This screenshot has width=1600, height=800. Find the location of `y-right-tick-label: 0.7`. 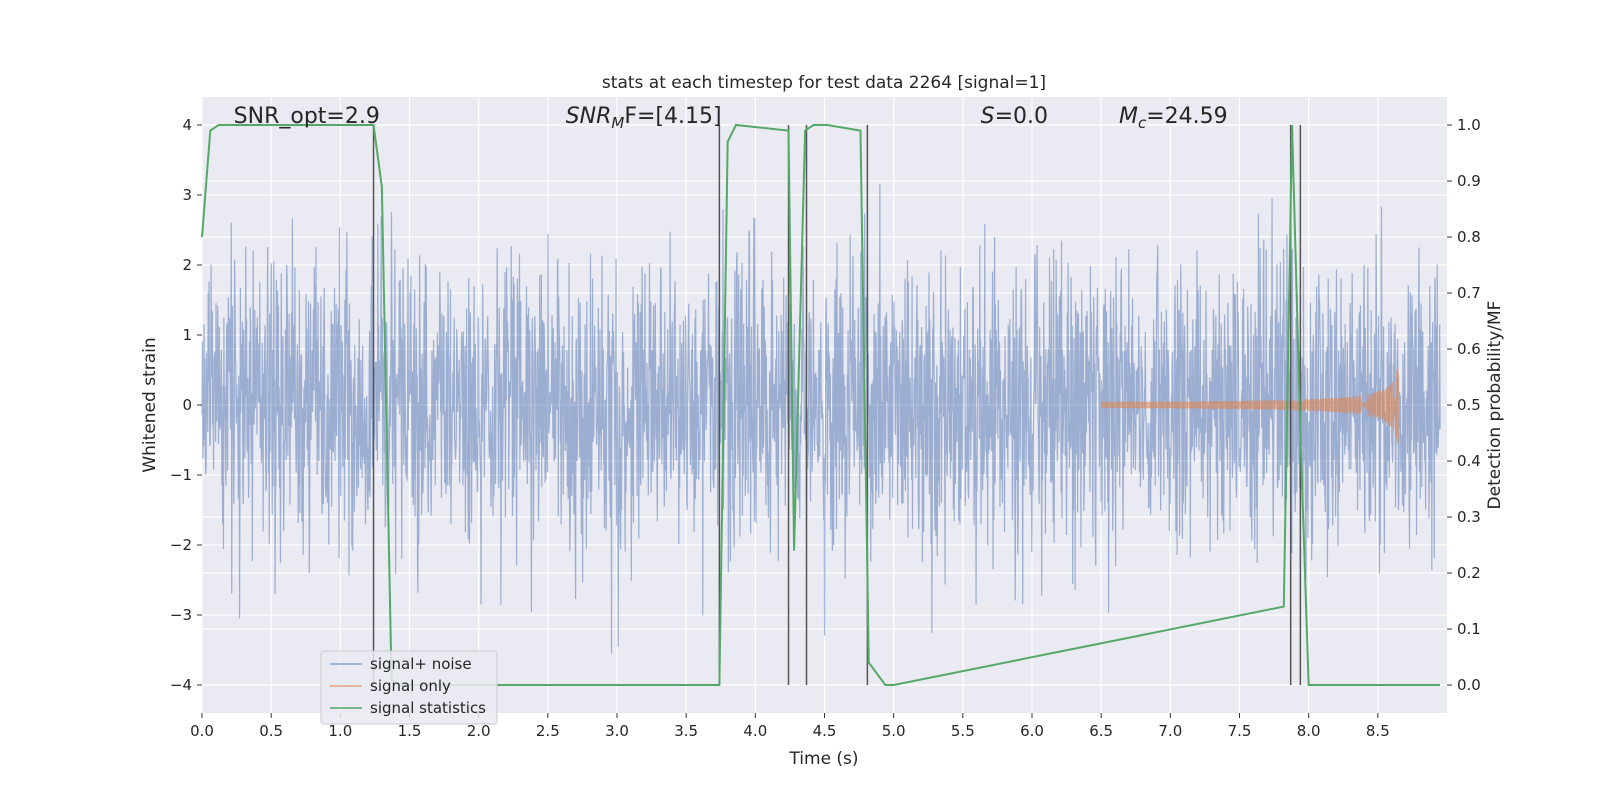

y-right-tick-label: 0.7 is located at coordinates (1469, 293).